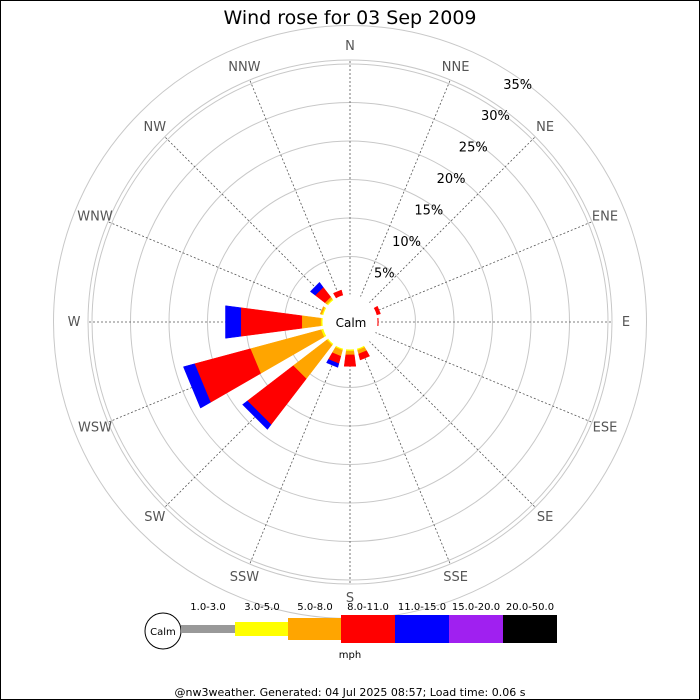  Describe the element at coordinates (452, 220) in the screenshot. I see `spoke-ne` at that location.